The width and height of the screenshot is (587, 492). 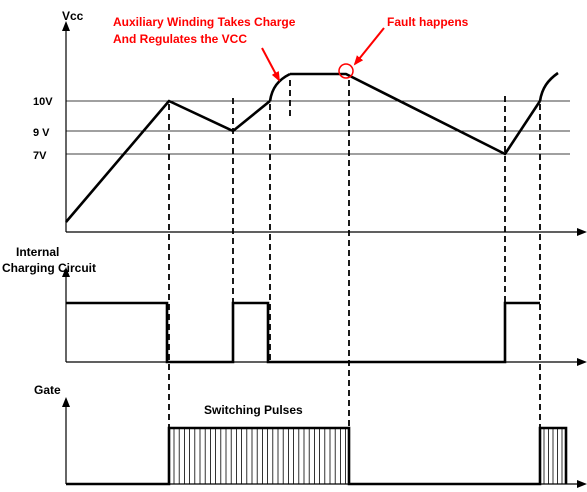 I want to click on vcc-waveform-end-curve, so click(x=548, y=86).